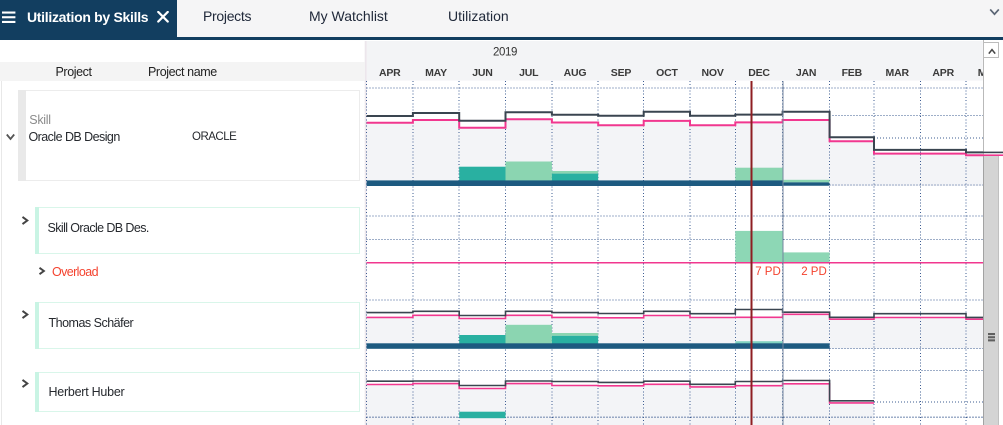 This screenshot has width=1003, height=425. I want to click on svg-text: DEC, so click(759, 73).